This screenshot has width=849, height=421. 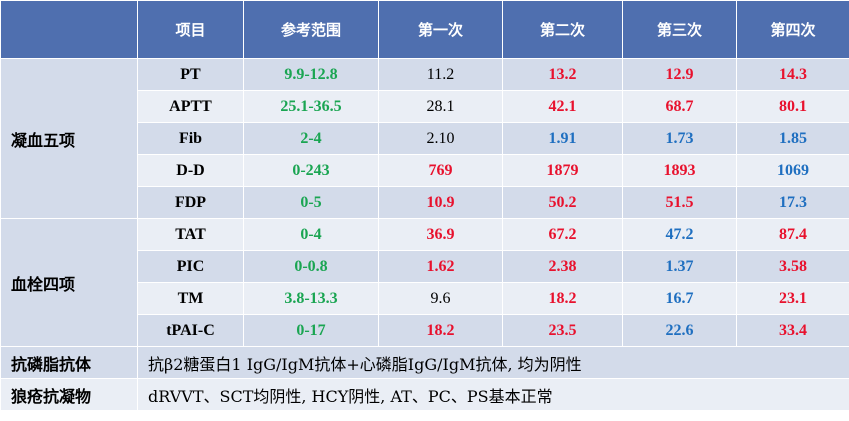 What do you see at coordinates (190, 106) in the screenshot?
I see `test-item-name: APTT` at bounding box center [190, 106].